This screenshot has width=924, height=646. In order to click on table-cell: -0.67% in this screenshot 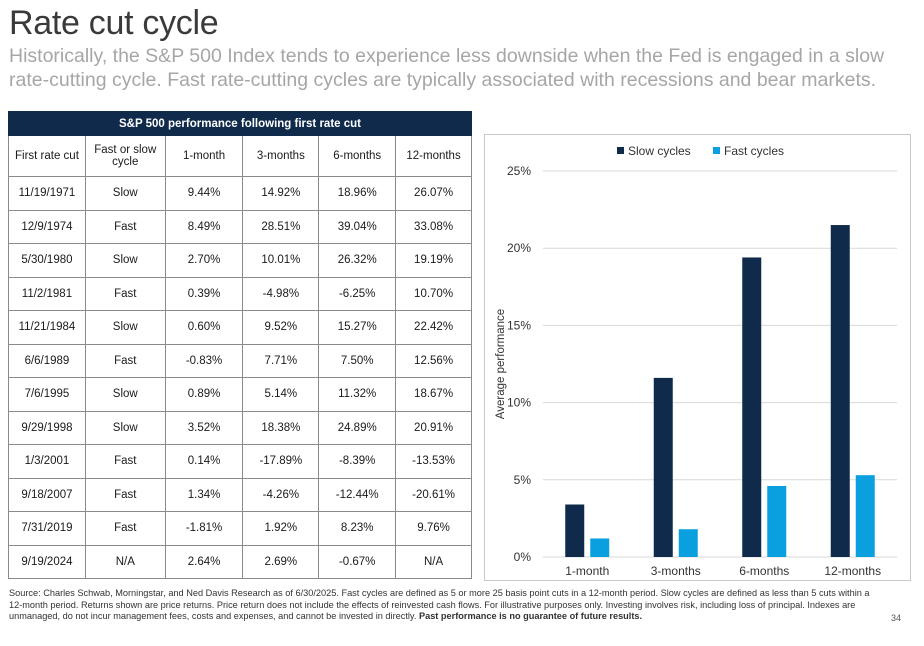, I will do `click(357, 561)`.